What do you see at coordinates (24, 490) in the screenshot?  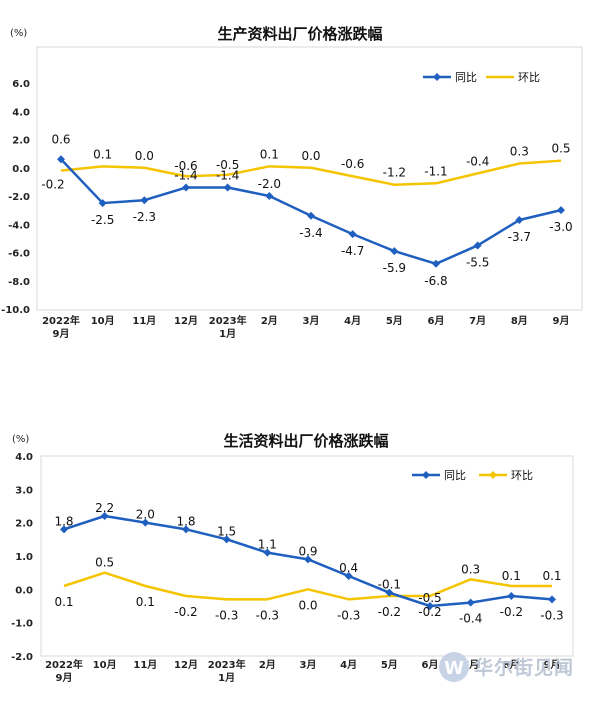 I see `y-tick-label: 3.0` at bounding box center [24, 490].